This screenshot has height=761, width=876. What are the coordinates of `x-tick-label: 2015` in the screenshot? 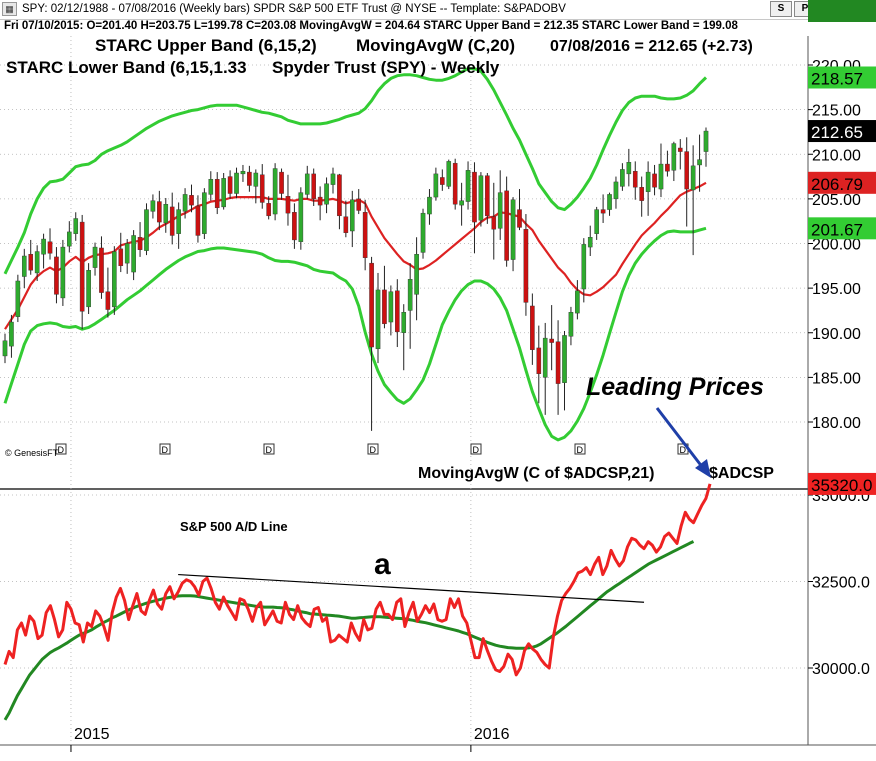 It's located at (92, 734).